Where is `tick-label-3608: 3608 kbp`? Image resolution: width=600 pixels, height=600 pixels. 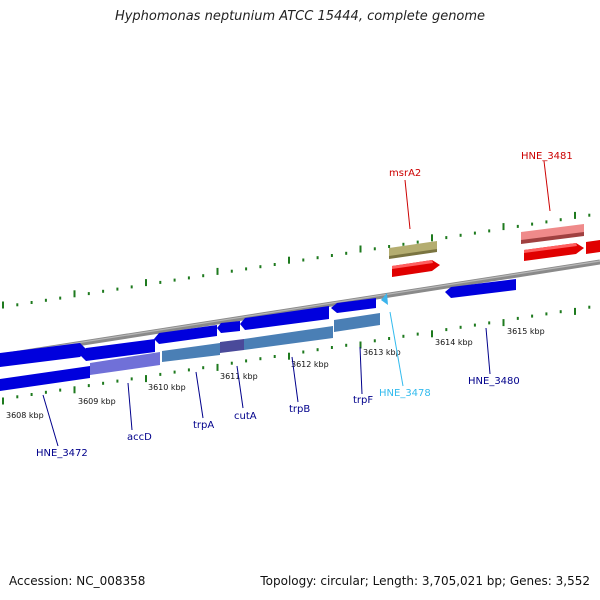 tick-label-3608: 3608 kbp is located at coordinates (25, 415).